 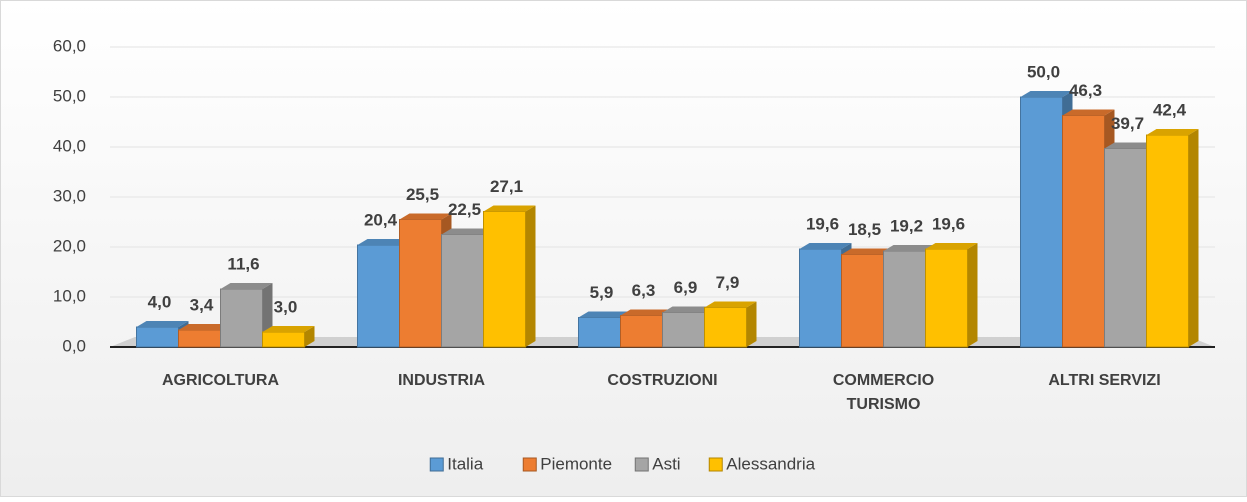 I want to click on value-label: 11,6, so click(x=243, y=263).